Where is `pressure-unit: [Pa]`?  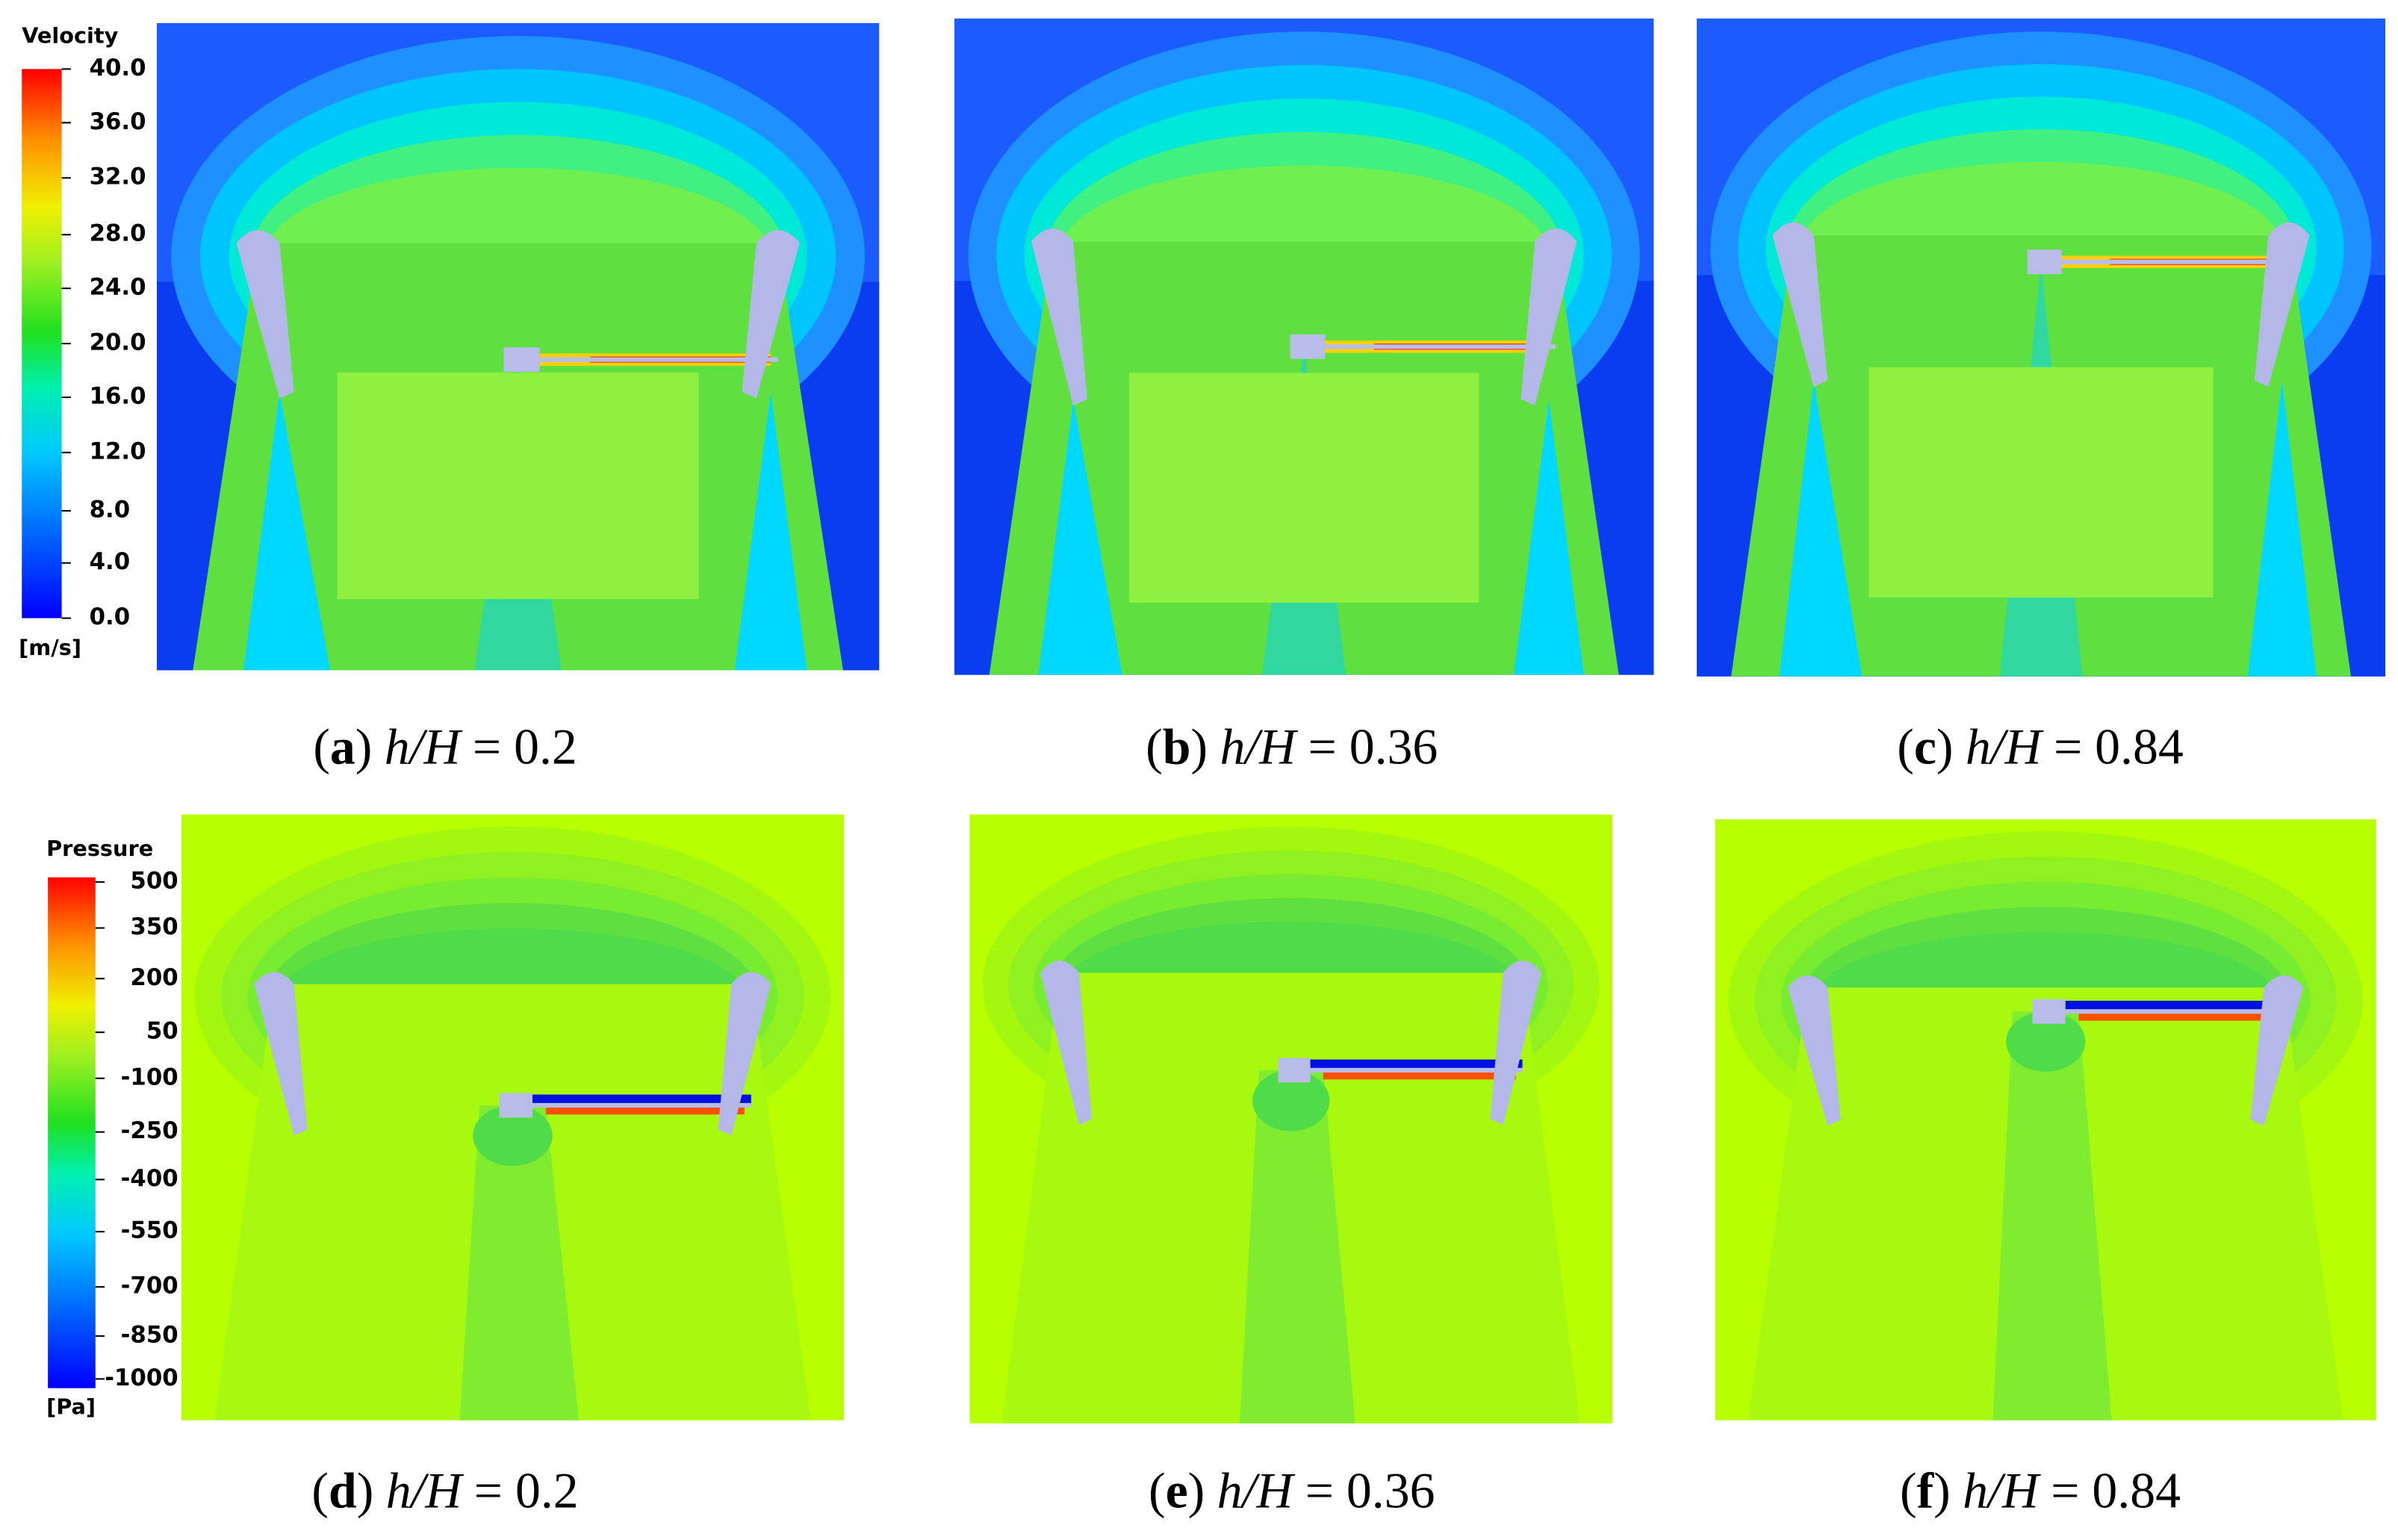
pressure-unit: [Pa] is located at coordinates (71, 1406).